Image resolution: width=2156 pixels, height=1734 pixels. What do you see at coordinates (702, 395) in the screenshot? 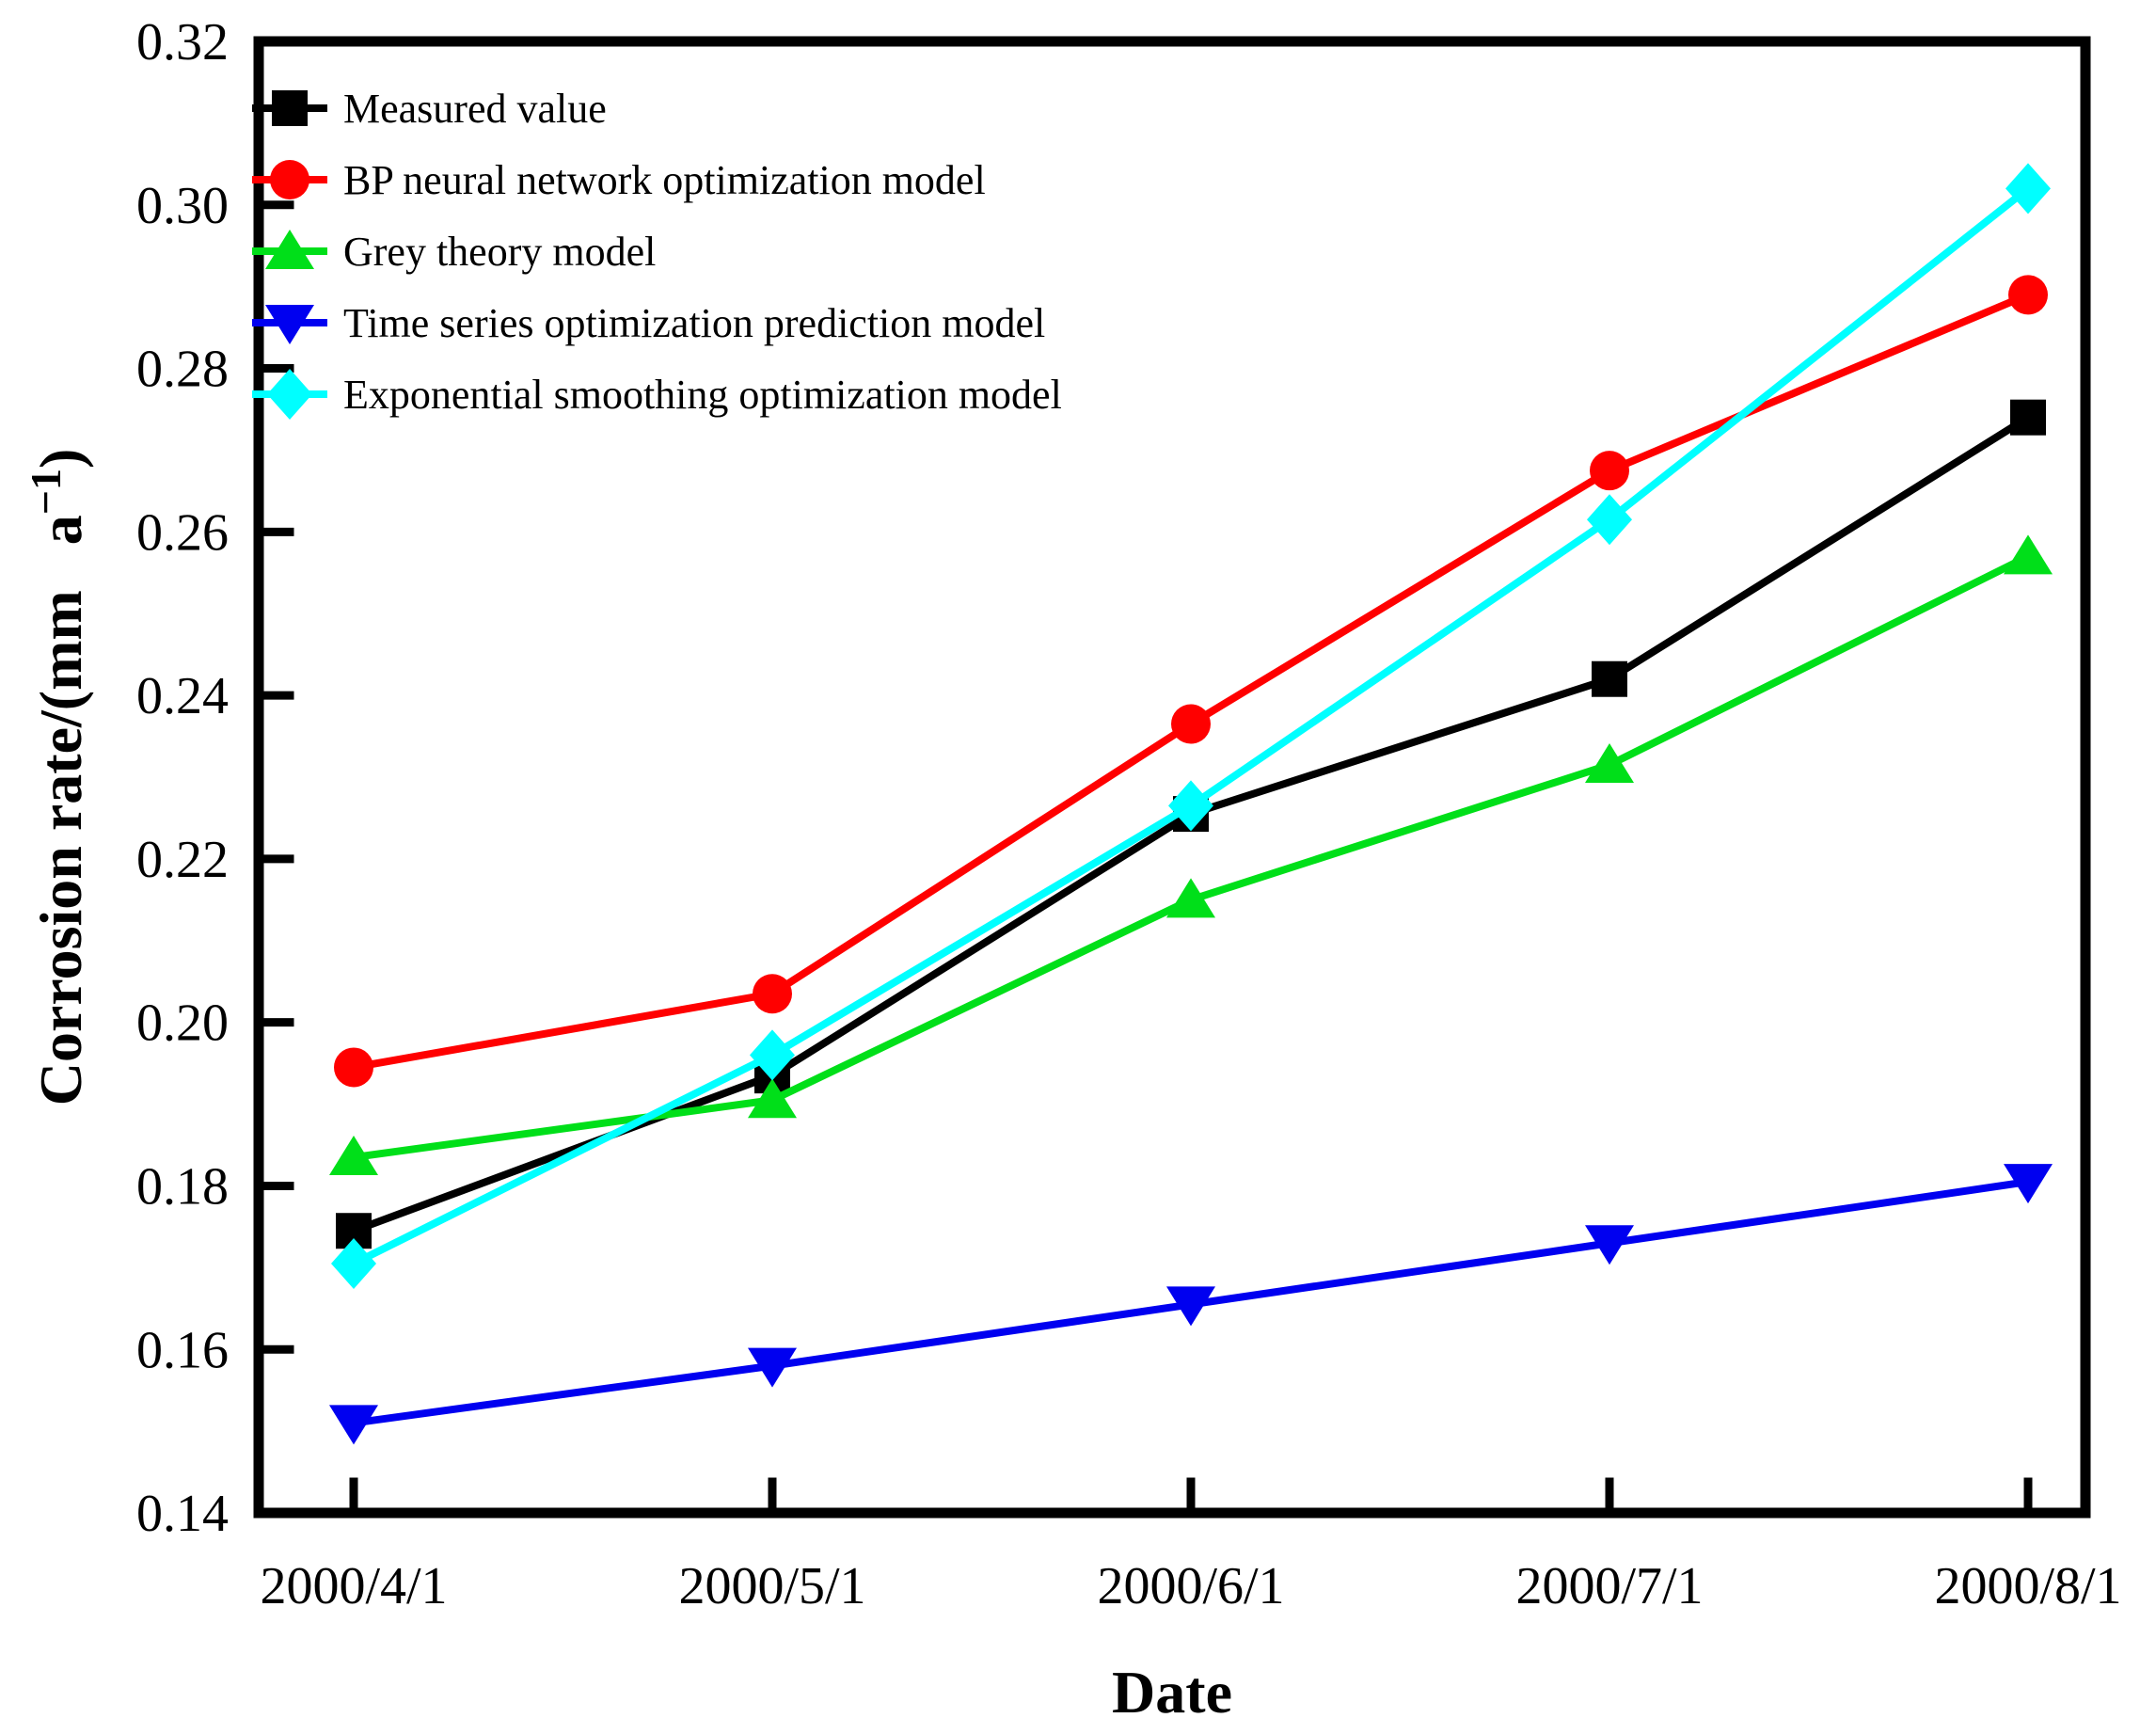
I see `legend-label: Exponential smoothing optimization model` at bounding box center [702, 395].